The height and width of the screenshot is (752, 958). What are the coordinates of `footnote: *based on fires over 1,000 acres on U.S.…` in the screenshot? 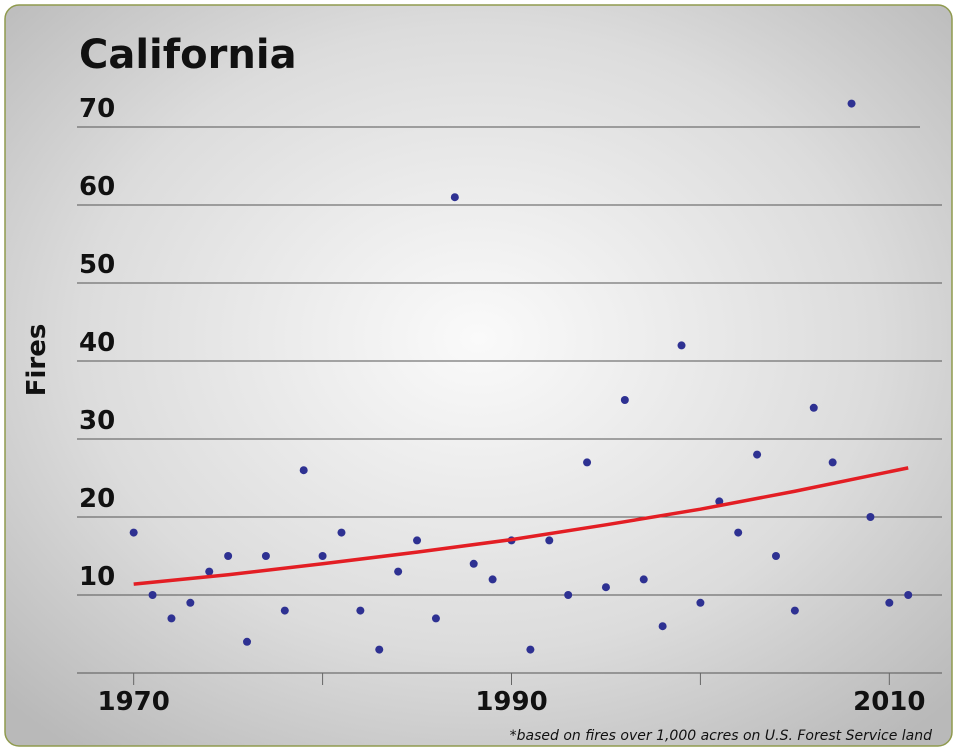 It's located at (721, 736).